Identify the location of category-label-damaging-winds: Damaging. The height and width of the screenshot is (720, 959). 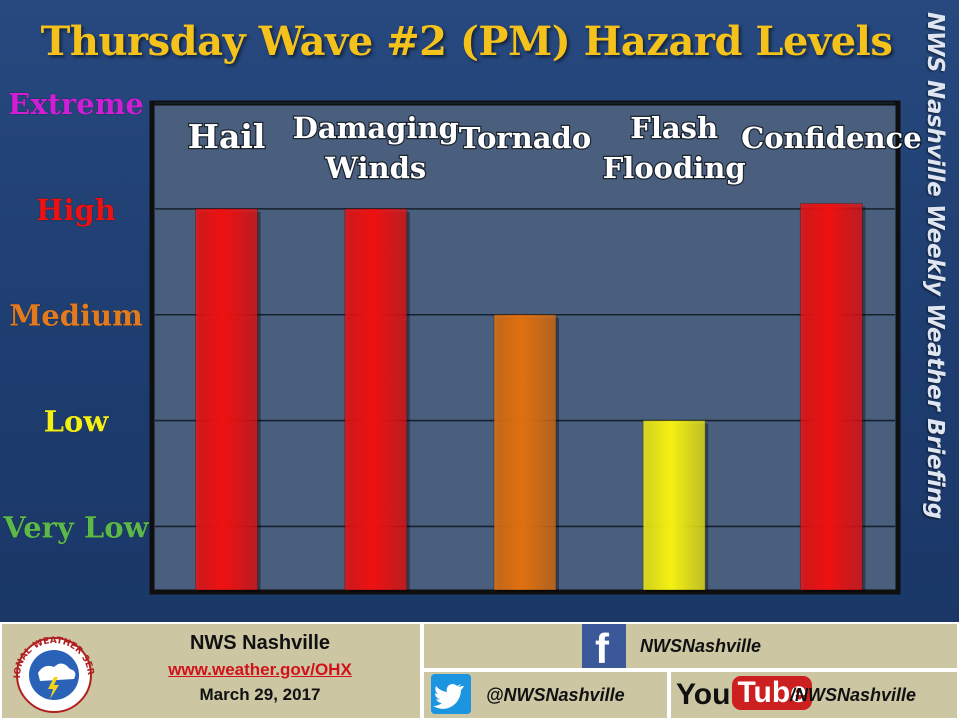
(376, 128).